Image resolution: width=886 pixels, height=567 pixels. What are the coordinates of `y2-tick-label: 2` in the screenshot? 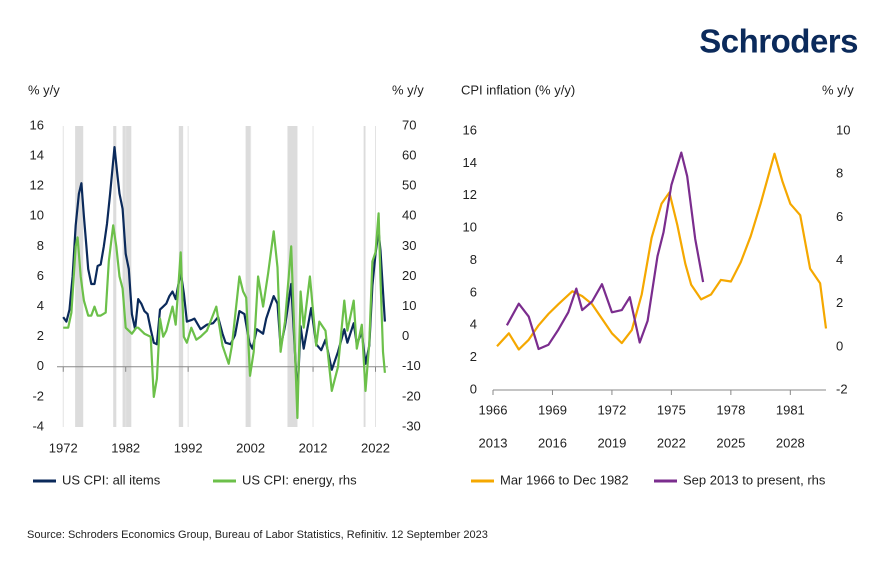 It's located at (839, 302).